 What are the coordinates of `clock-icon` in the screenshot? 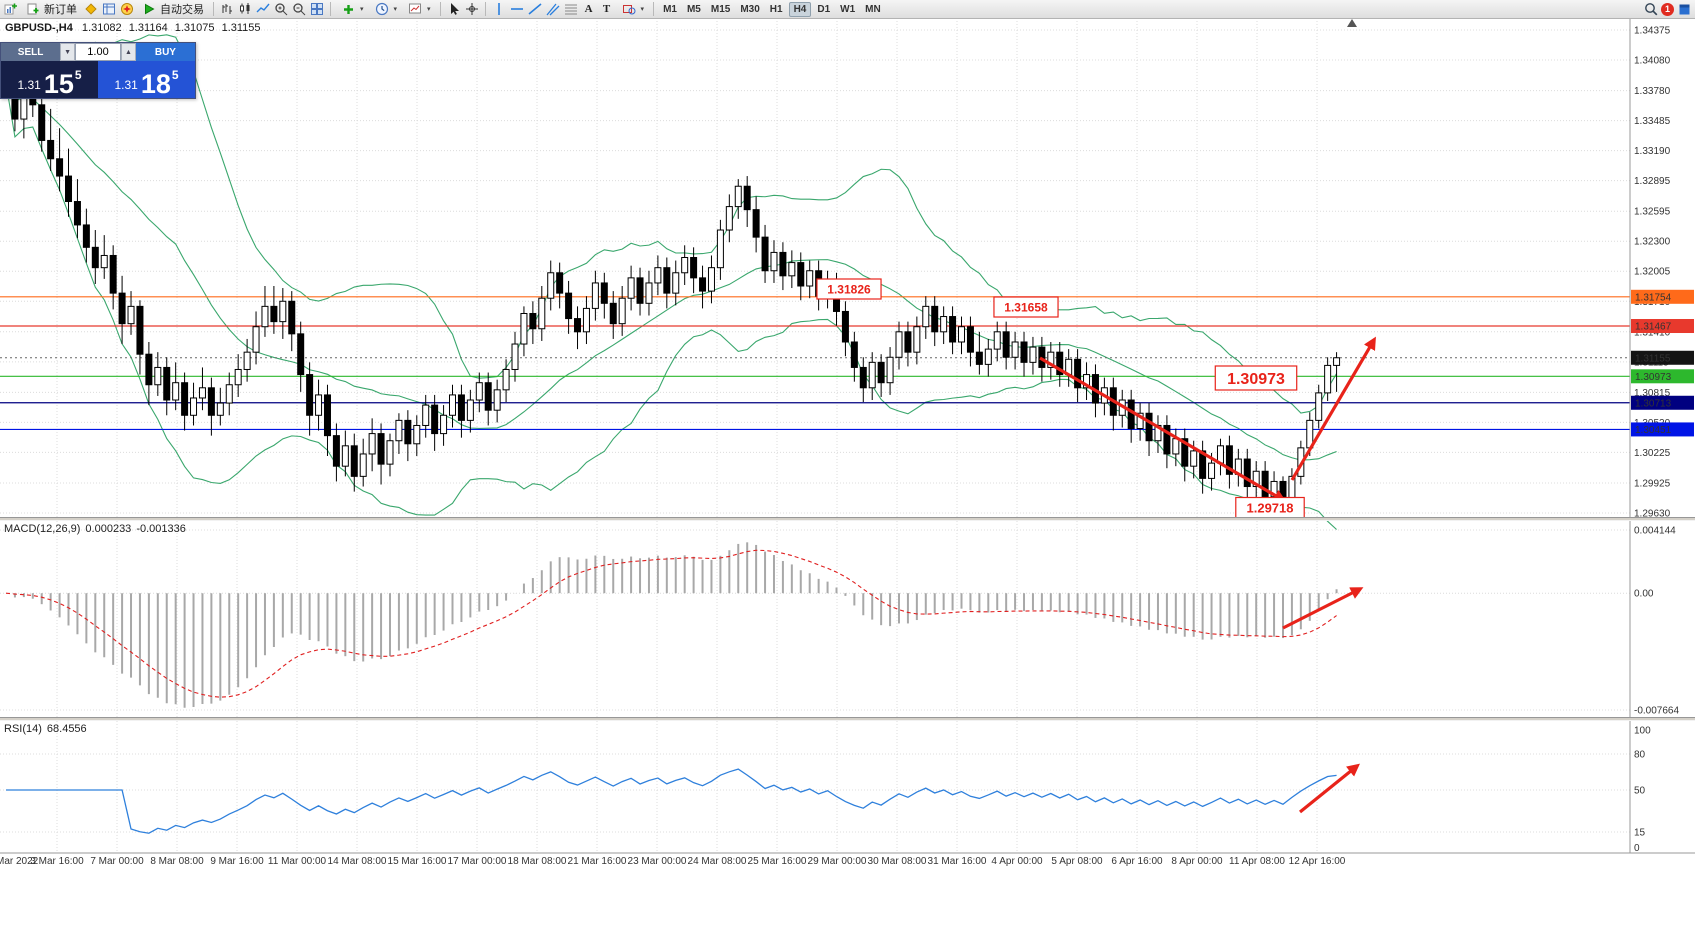 It's located at (382, 9).